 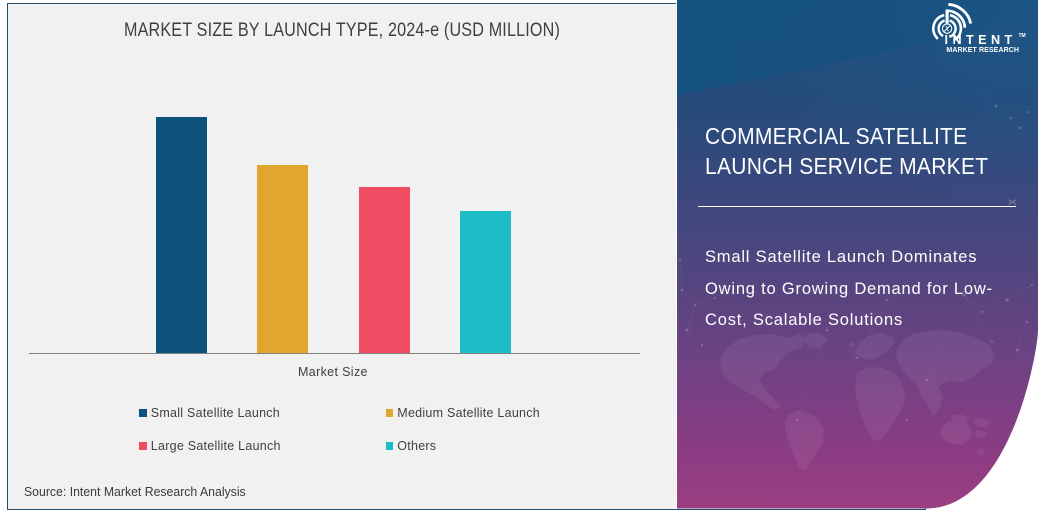 I want to click on svg-text: INTENT, so click(x=981, y=40).